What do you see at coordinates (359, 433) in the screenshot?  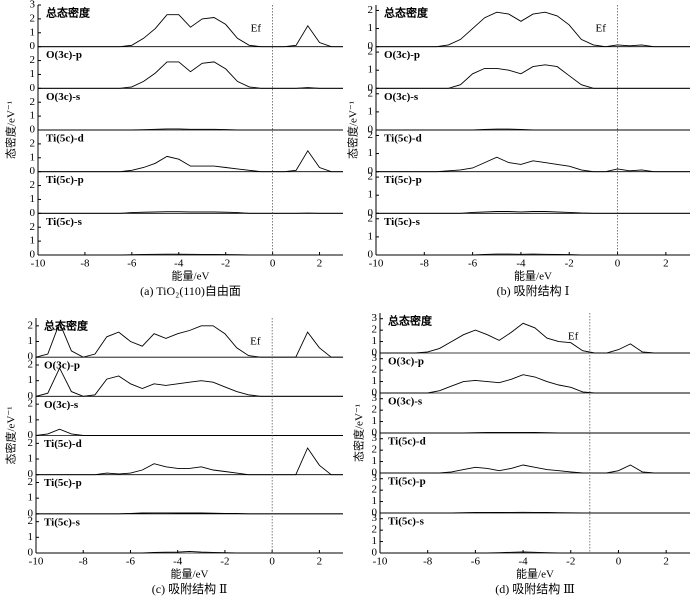 I see `y-axis-label: 态密度/eV⁻¹` at bounding box center [359, 433].